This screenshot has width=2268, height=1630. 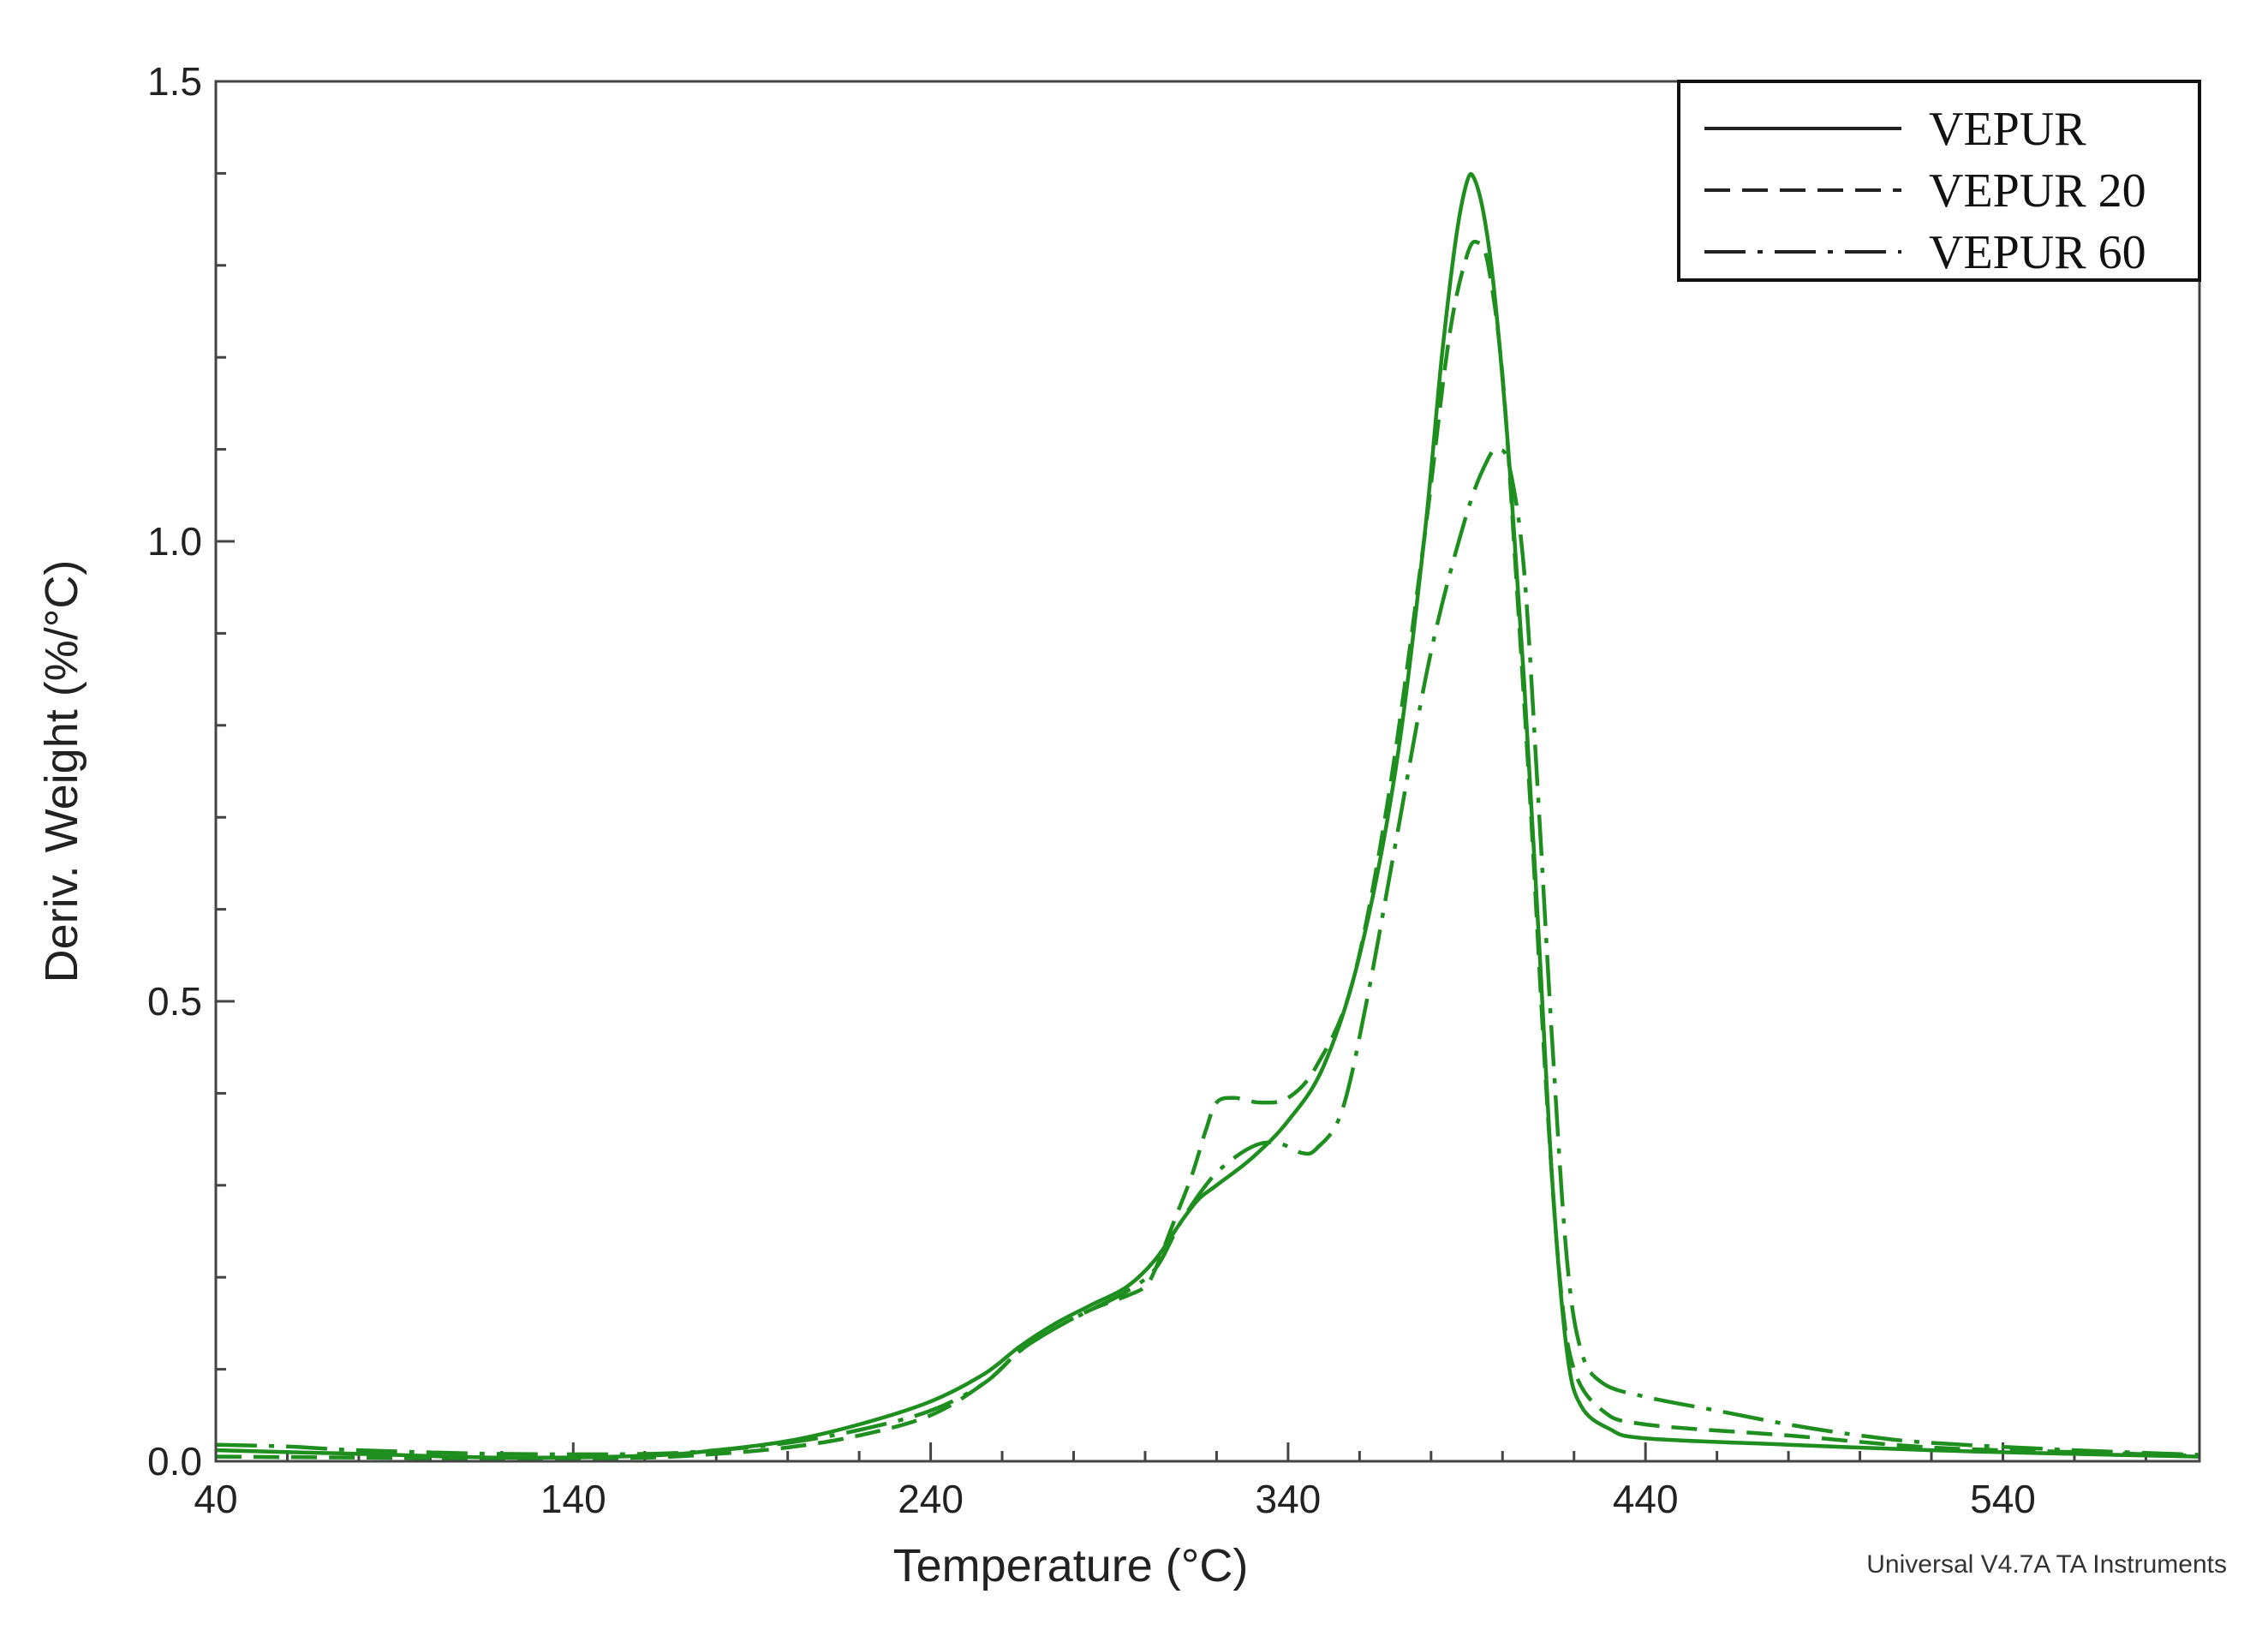 What do you see at coordinates (573, 1499) in the screenshot?
I see `x-tick-label: 140` at bounding box center [573, 1499].